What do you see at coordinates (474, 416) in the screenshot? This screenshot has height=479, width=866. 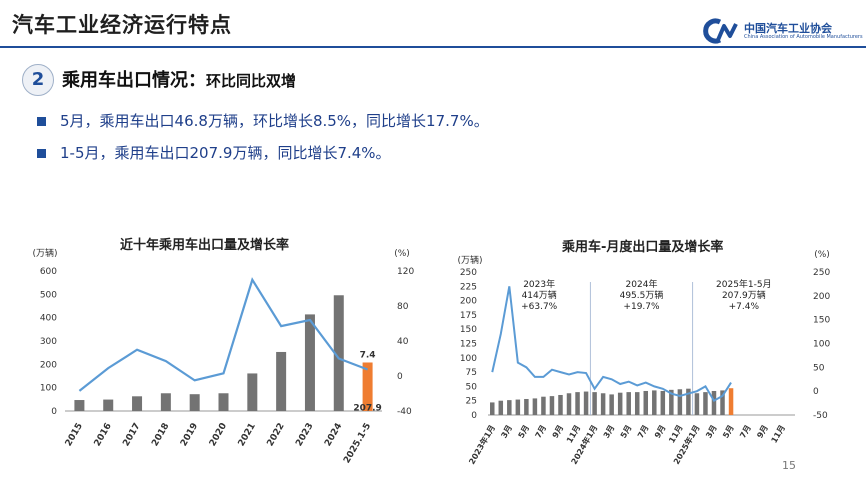 I see `chart2-y-tick: 0` at bounding box center [474, 416].